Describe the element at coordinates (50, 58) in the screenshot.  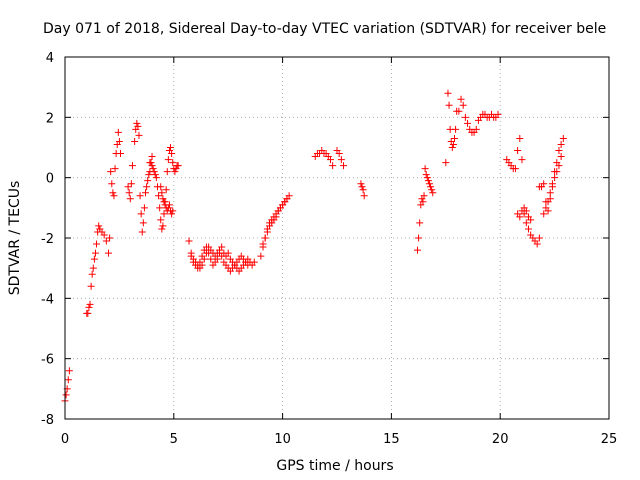
I see `y-tick-label: 4` at that location.